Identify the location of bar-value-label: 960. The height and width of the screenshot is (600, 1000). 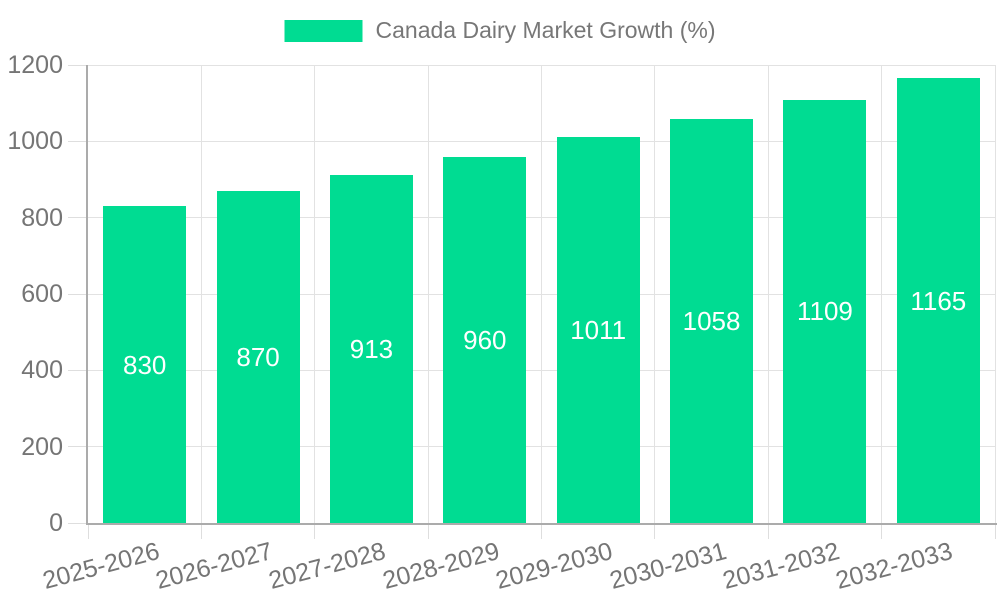
(485, 339).